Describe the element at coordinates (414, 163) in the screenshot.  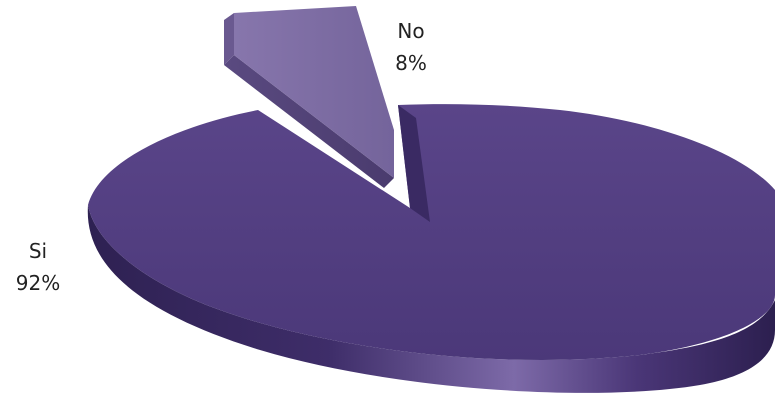
I see `pie-slice-si-cut-face` at that location.